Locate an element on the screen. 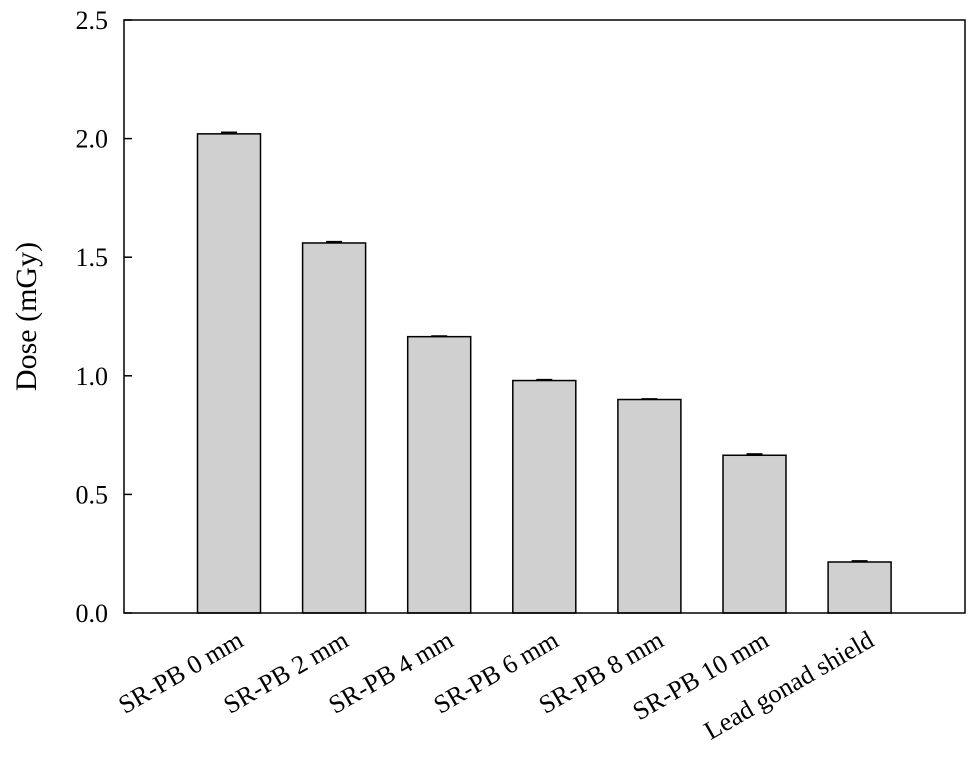 This screenshot has width=978, height=783. y-ticks-layer: 0.0 0.5 1.0 1.5 2.0 2.5 is located at coordinates (104, 317).